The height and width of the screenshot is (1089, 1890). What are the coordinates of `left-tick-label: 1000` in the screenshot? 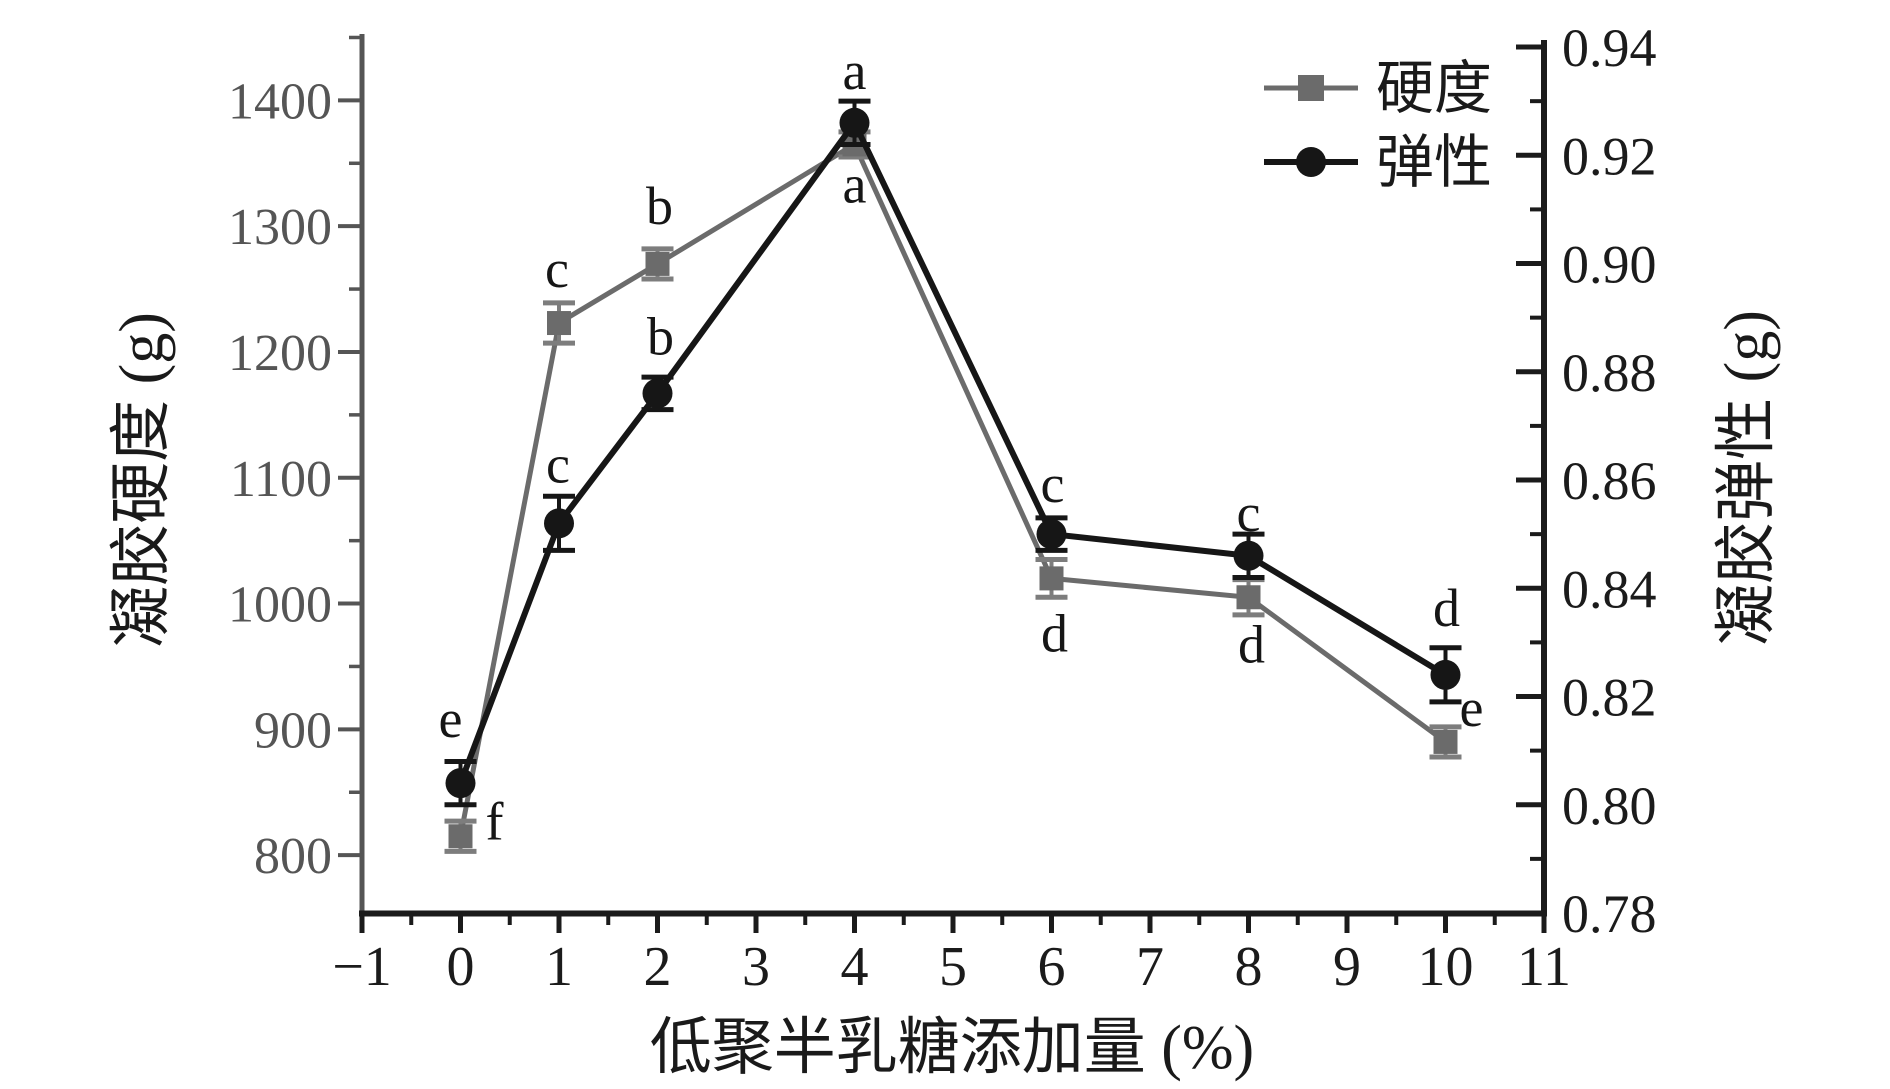 It's located at (280, 605).